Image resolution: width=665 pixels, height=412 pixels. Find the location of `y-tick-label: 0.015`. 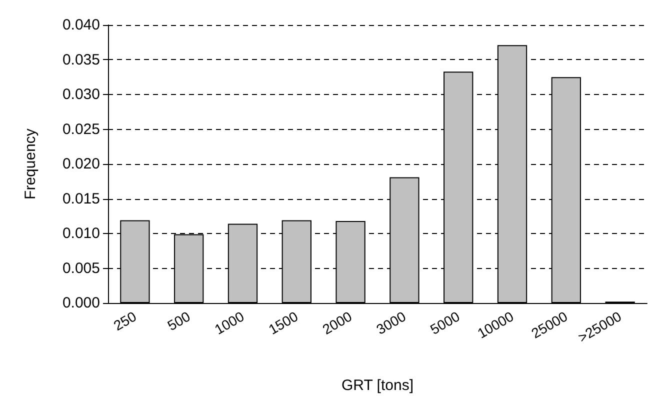

y-tick-label: 0.015 is located at coordinates (81, 199).